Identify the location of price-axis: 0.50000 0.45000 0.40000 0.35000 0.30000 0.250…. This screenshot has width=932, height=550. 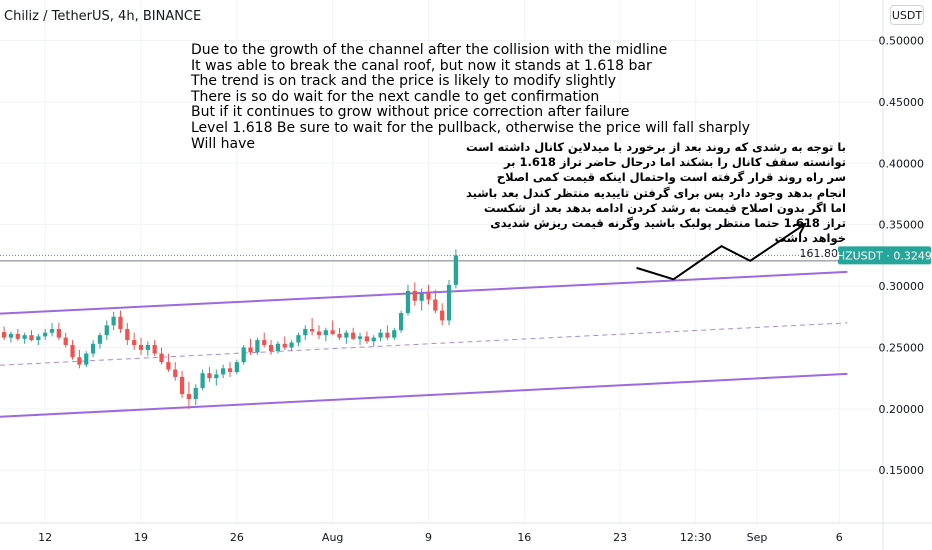
(902, 256).